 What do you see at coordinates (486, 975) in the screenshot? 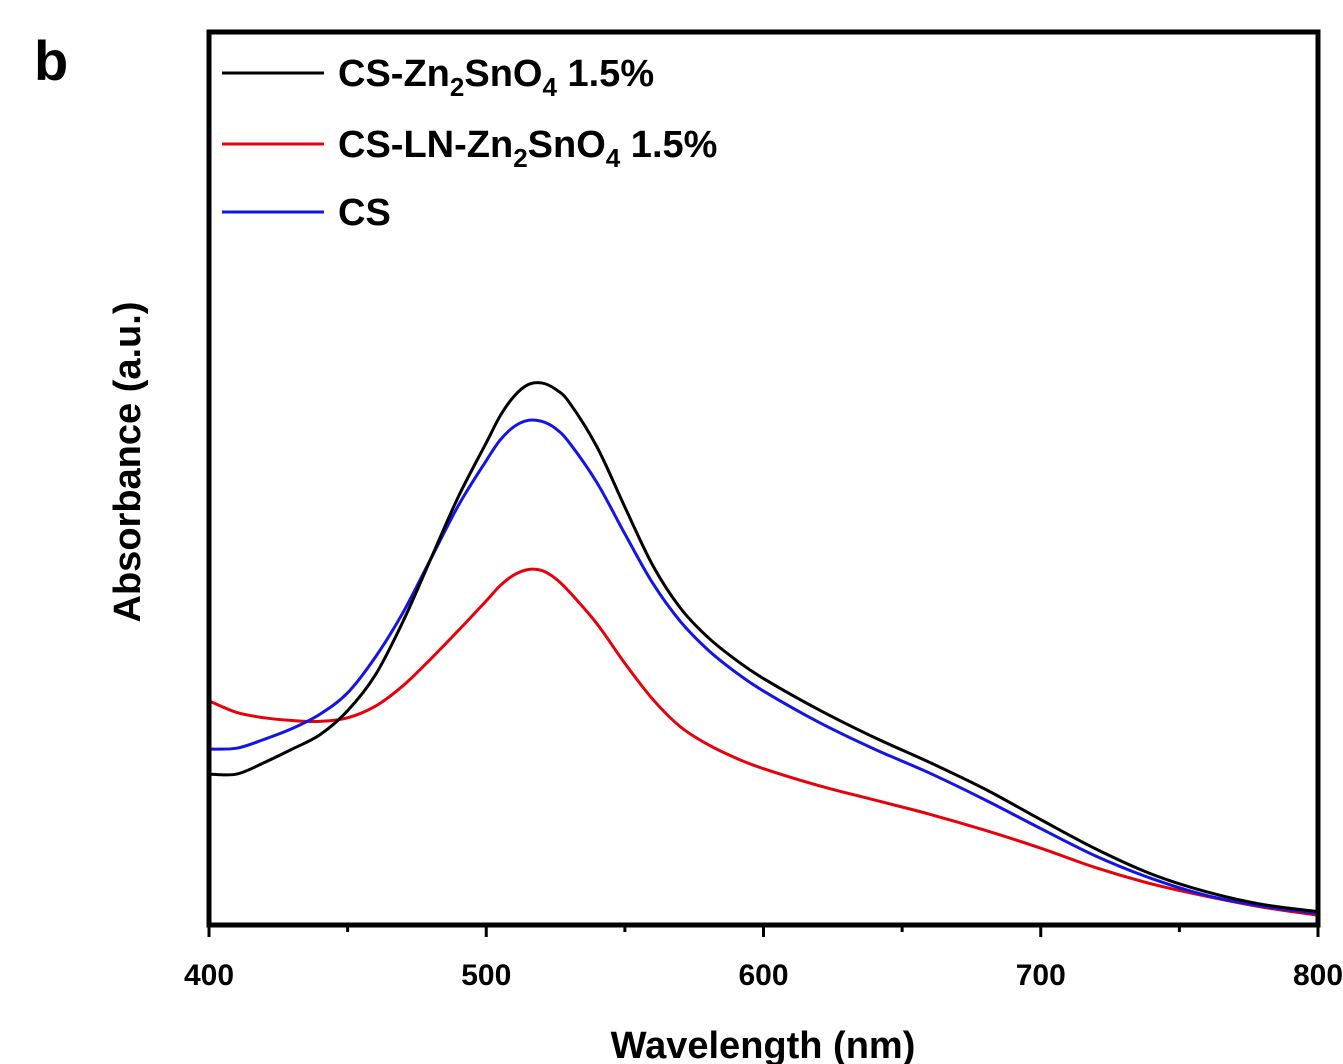
I see `x-tick-label: 500` at bounding box center [486, 975].